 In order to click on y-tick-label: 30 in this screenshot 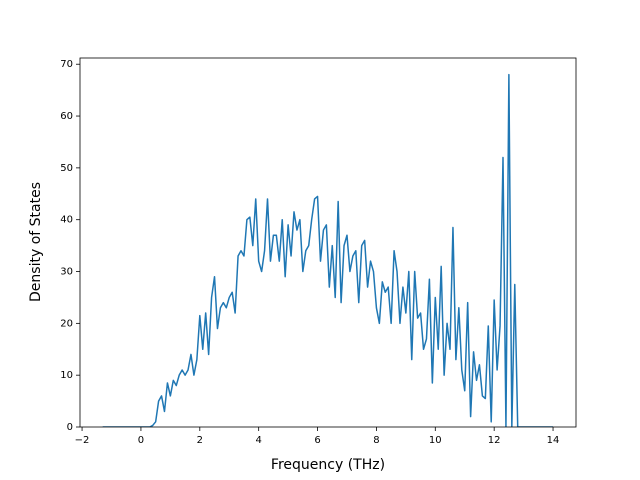, I will do `click(66, 272)`.